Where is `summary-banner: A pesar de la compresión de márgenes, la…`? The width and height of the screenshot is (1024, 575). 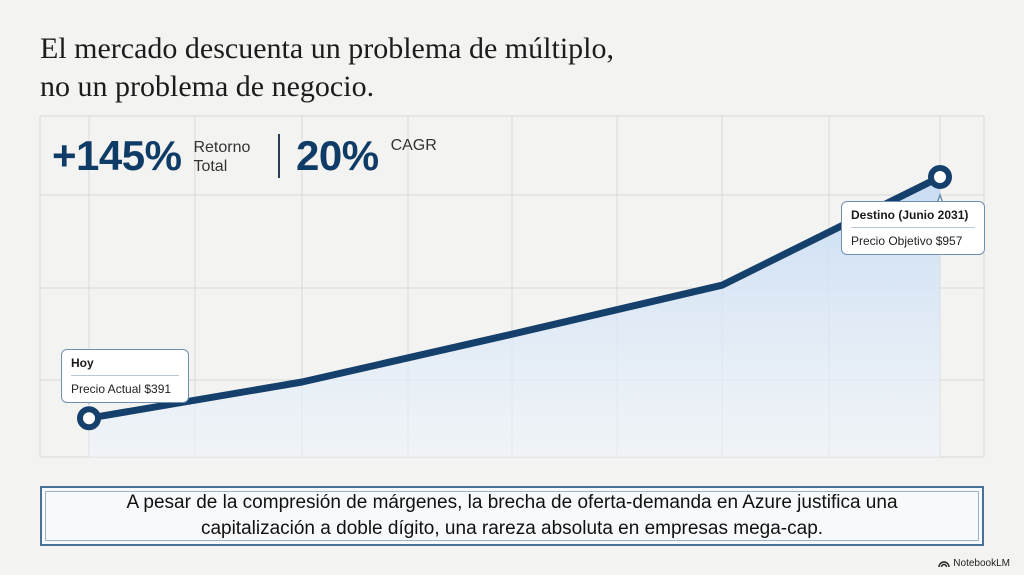 summary-banner: A pesar de la compresión de márgenes, la… is located at coordinates (512, 516).